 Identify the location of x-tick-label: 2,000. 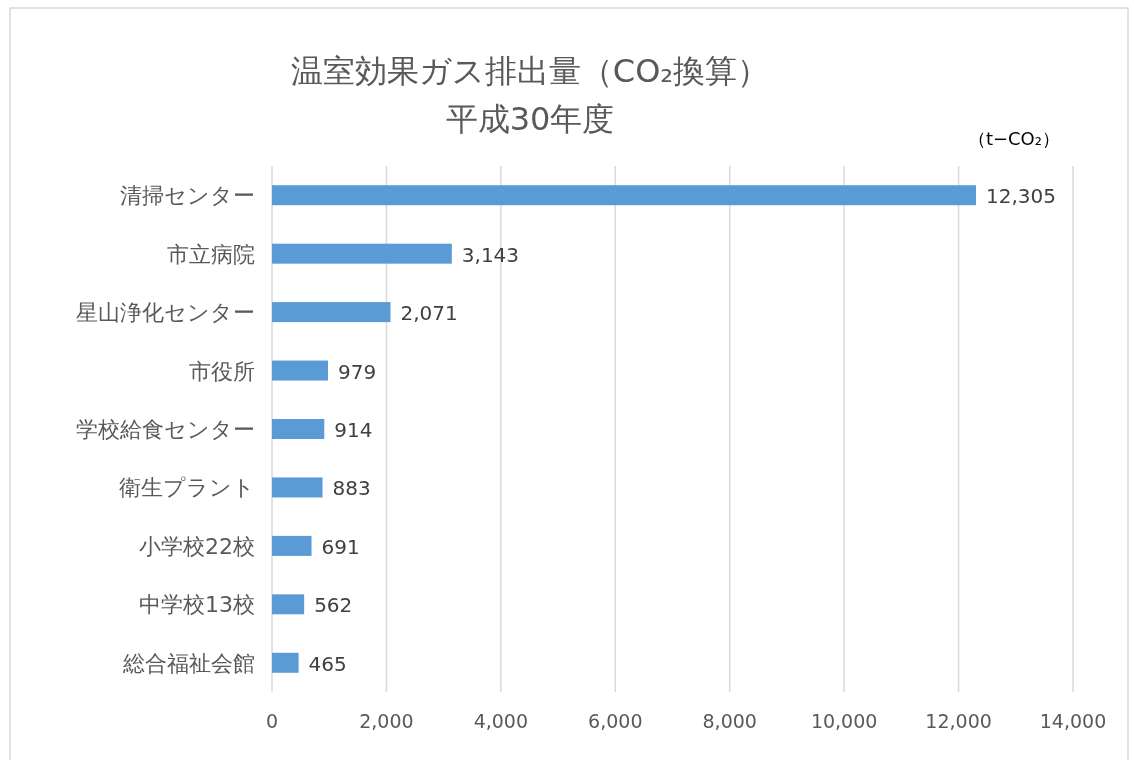
(386, 721).